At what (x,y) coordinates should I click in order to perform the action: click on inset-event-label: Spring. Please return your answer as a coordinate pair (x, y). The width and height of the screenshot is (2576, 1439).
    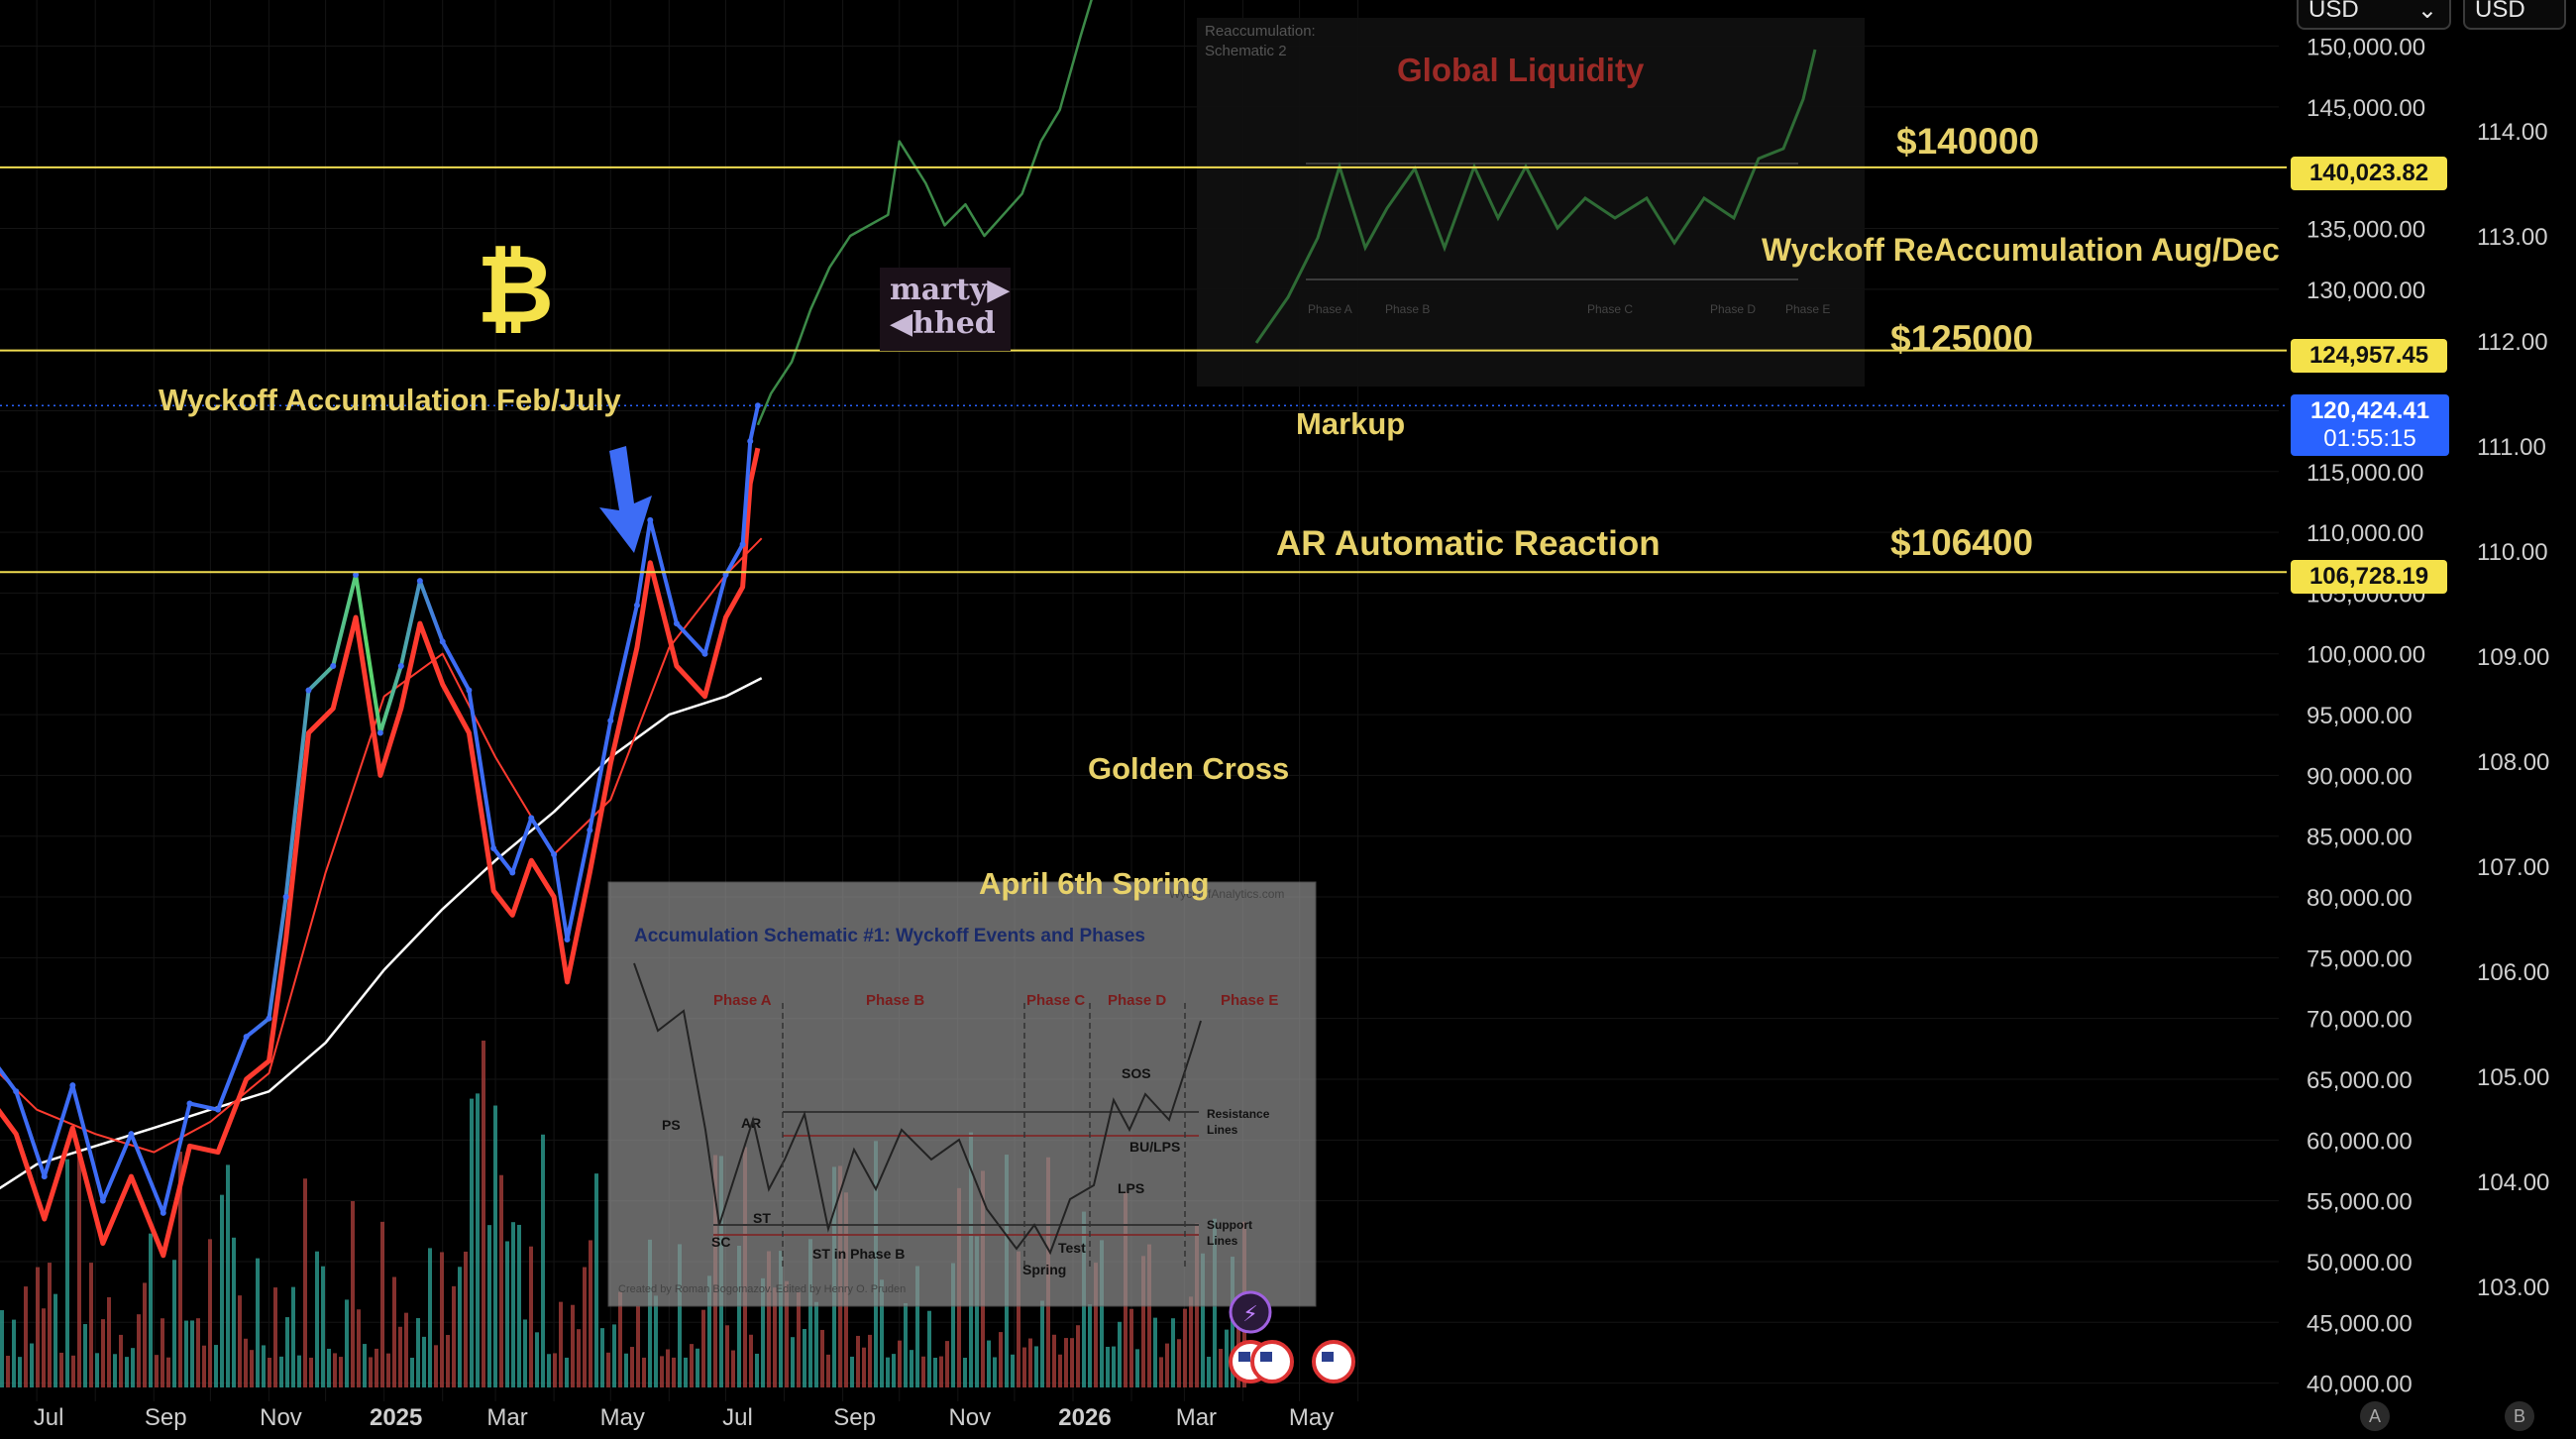
    Looking at the image, I should click on (1044, 1269).